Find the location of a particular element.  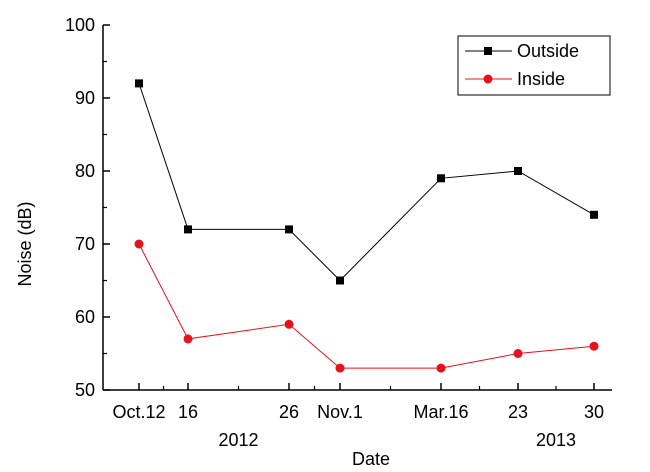

y-axis-title: Noise (dB) is located at coordinates (25, 243).